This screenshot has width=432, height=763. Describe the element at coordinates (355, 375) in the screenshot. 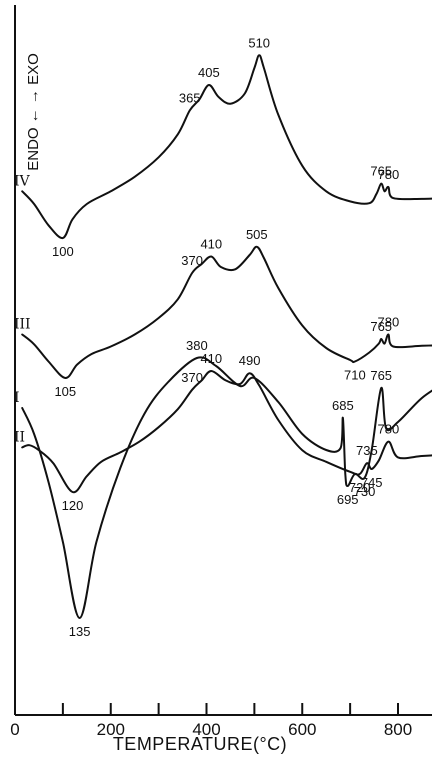

I see `peak-label-III-710: 710` at that location.